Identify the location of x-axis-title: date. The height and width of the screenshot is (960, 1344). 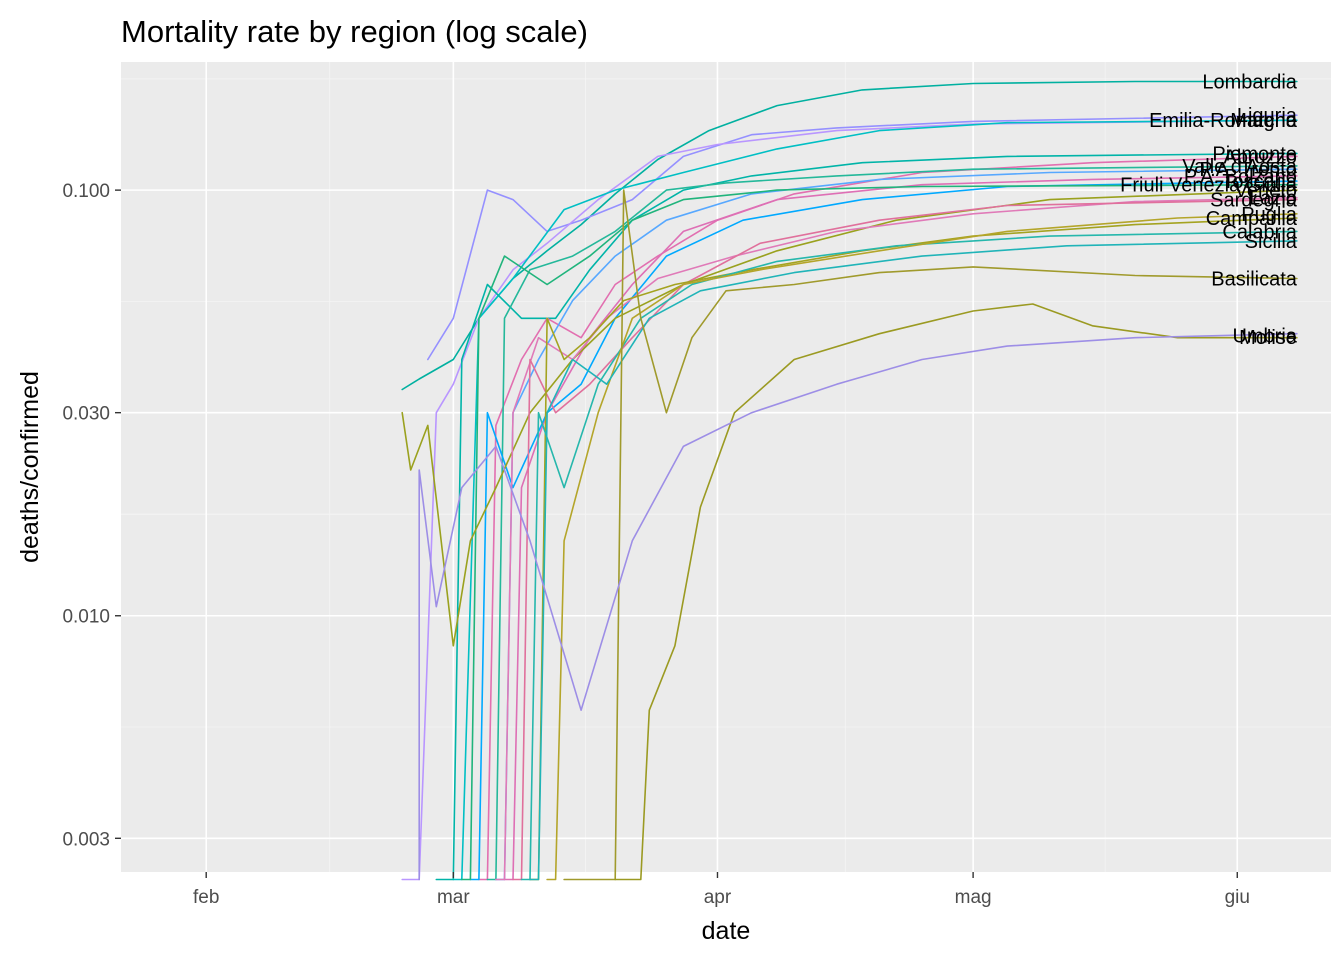
(726, 931).